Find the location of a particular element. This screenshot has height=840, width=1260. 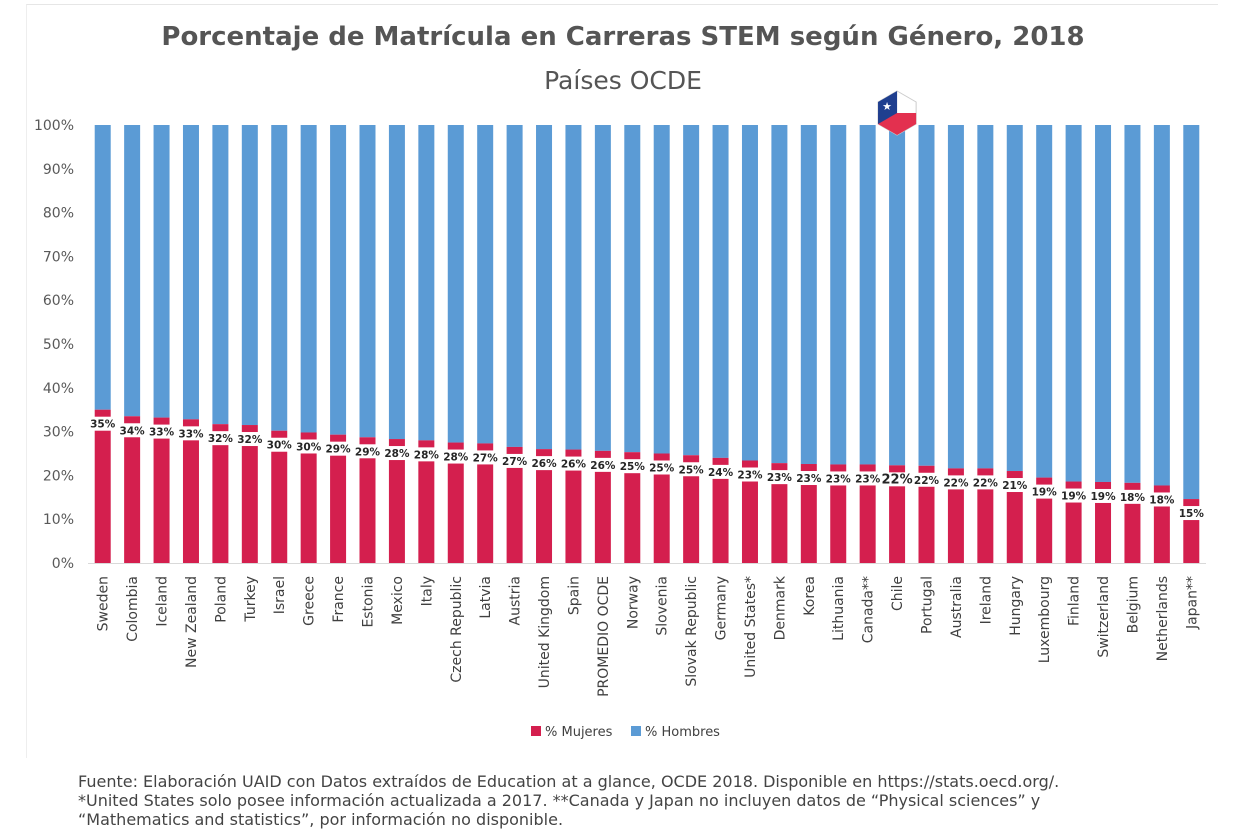

y-tick-label: 80% is located at coordinates (58, 214).